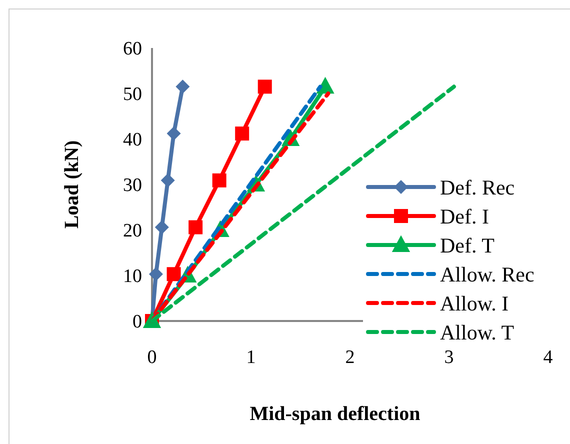  What do you see at coordinates (72, 184) in the screenshot?
I see `y-axis-title: Load (kN)` at bounding box center [72, 184].